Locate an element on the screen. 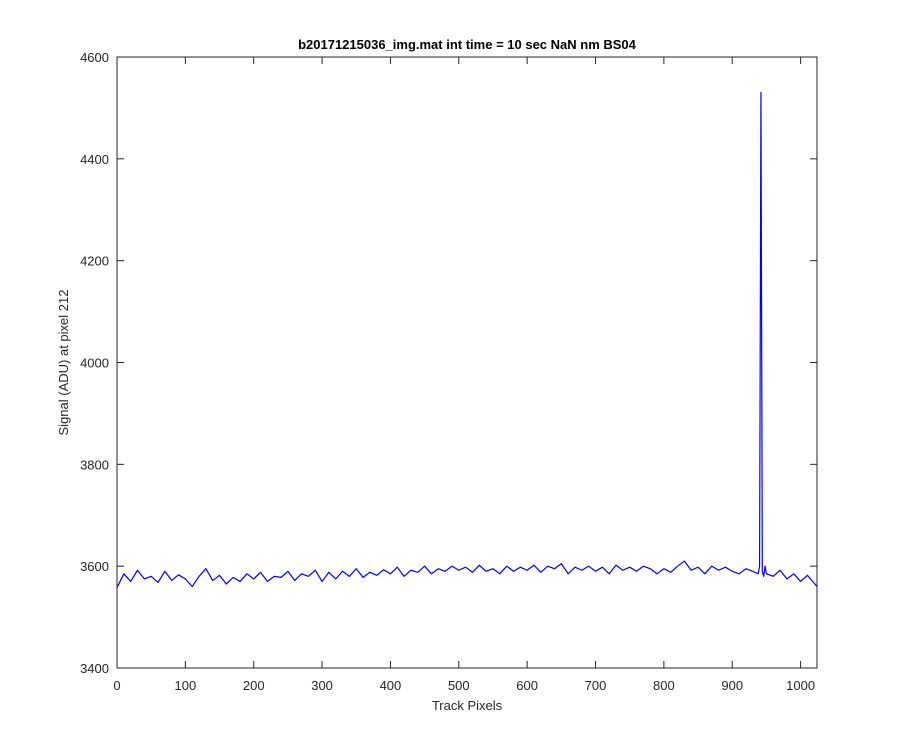 The image size is (900, 755). x-tick-label: 300 is located at coordinates (322, 685).